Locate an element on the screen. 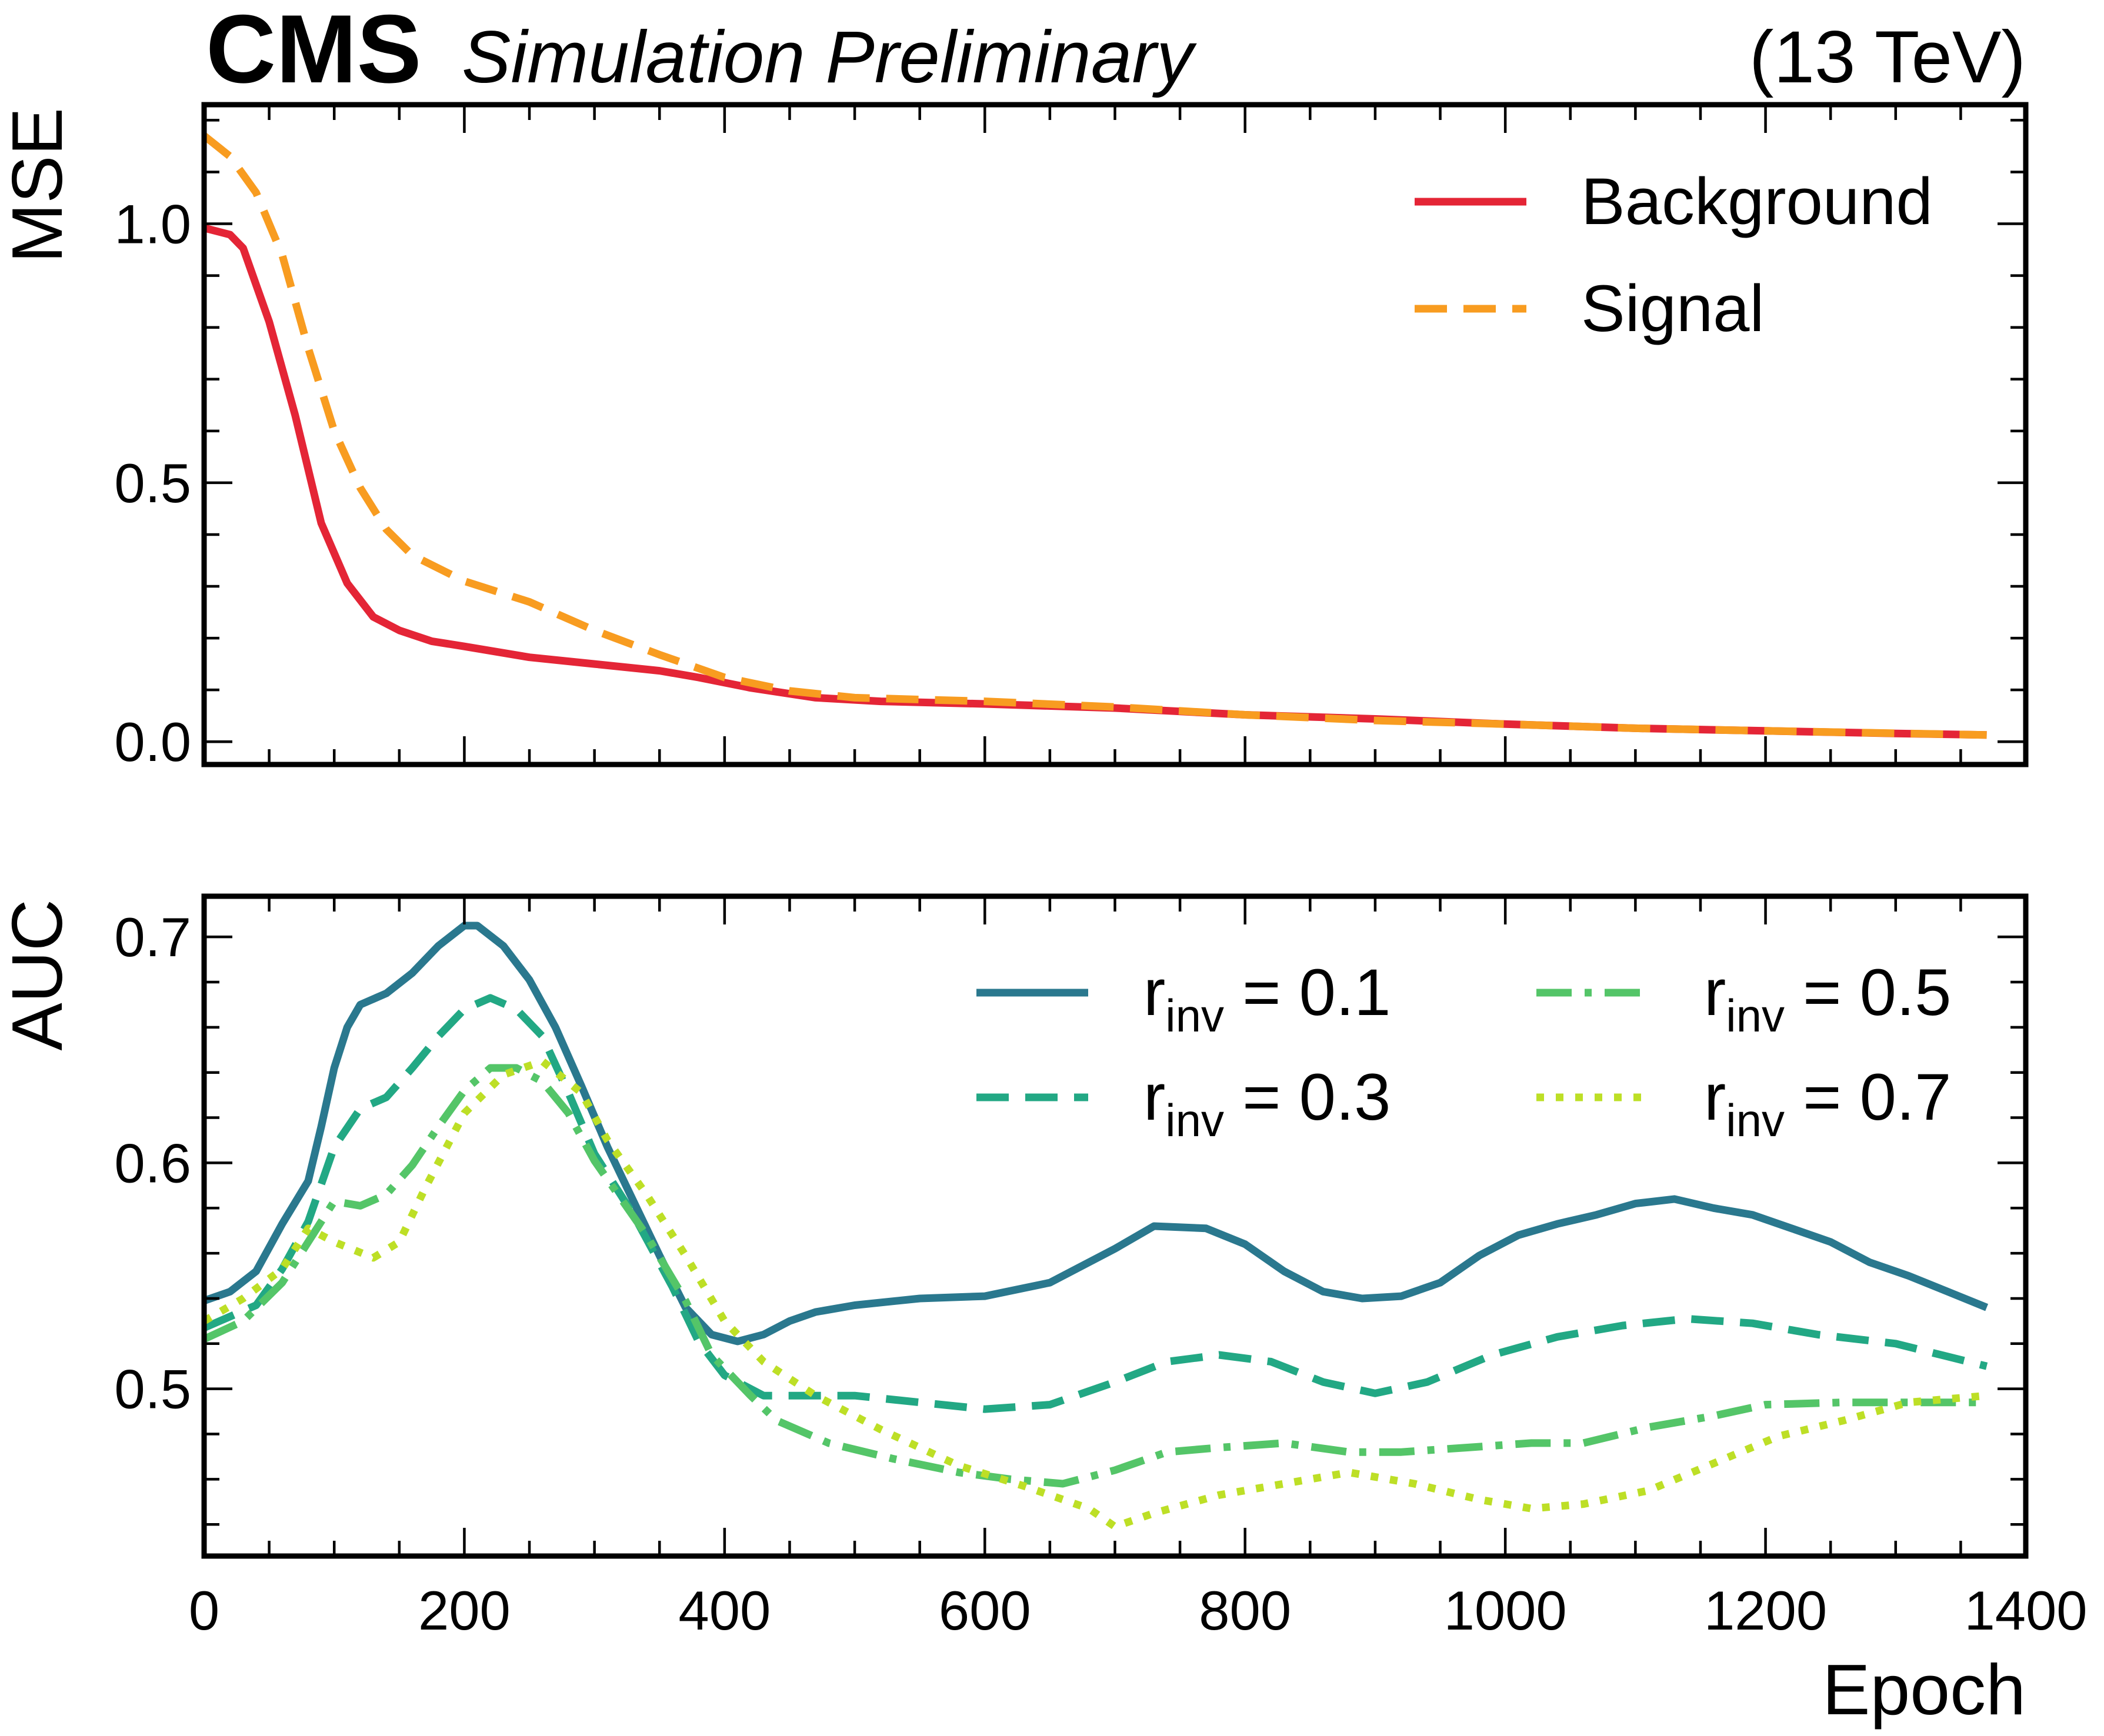 This screenshot has height=1736, width=2104. legend-label-0: Background is located at coordinates (1757, 201).